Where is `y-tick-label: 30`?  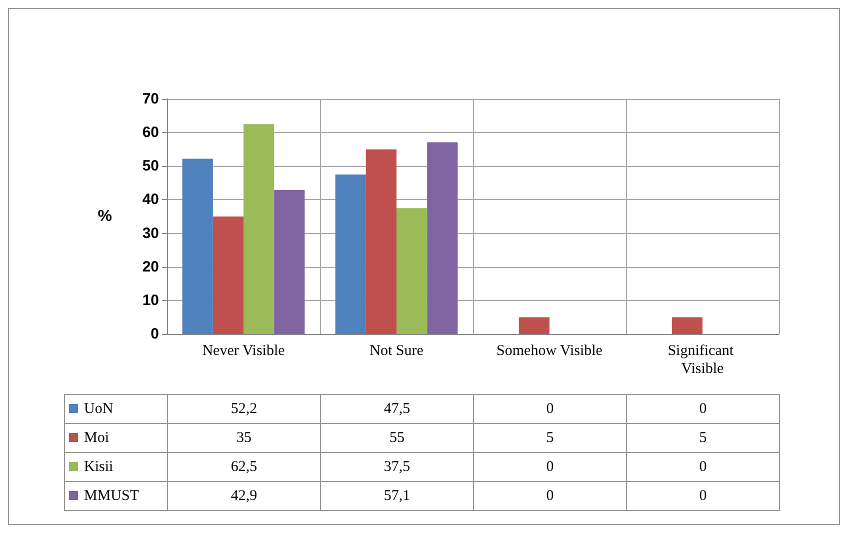
y-tick-label: 30 is located at coordinates (150, 233).